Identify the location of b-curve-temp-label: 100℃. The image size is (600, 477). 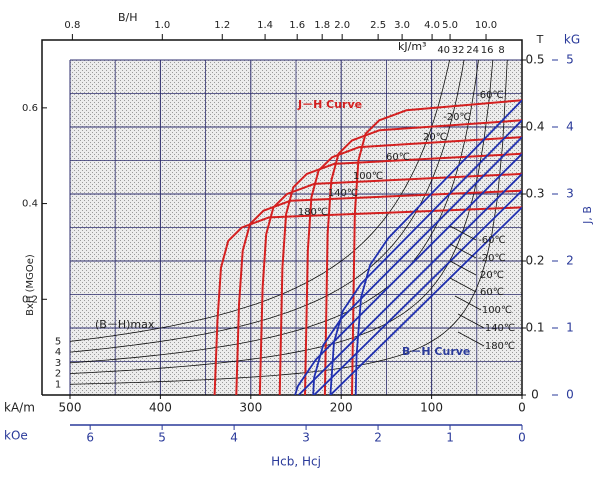
(497, 310).